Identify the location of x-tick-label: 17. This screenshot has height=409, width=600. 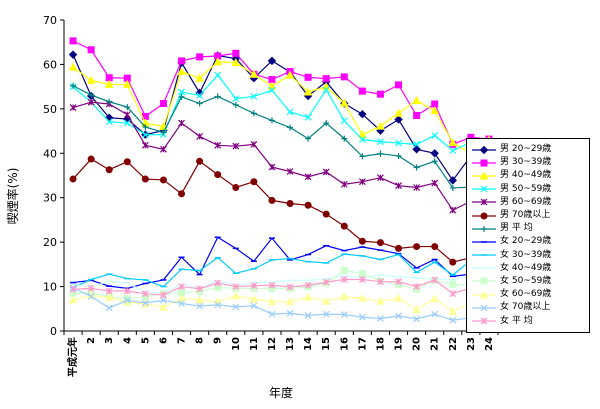
(362, 344).